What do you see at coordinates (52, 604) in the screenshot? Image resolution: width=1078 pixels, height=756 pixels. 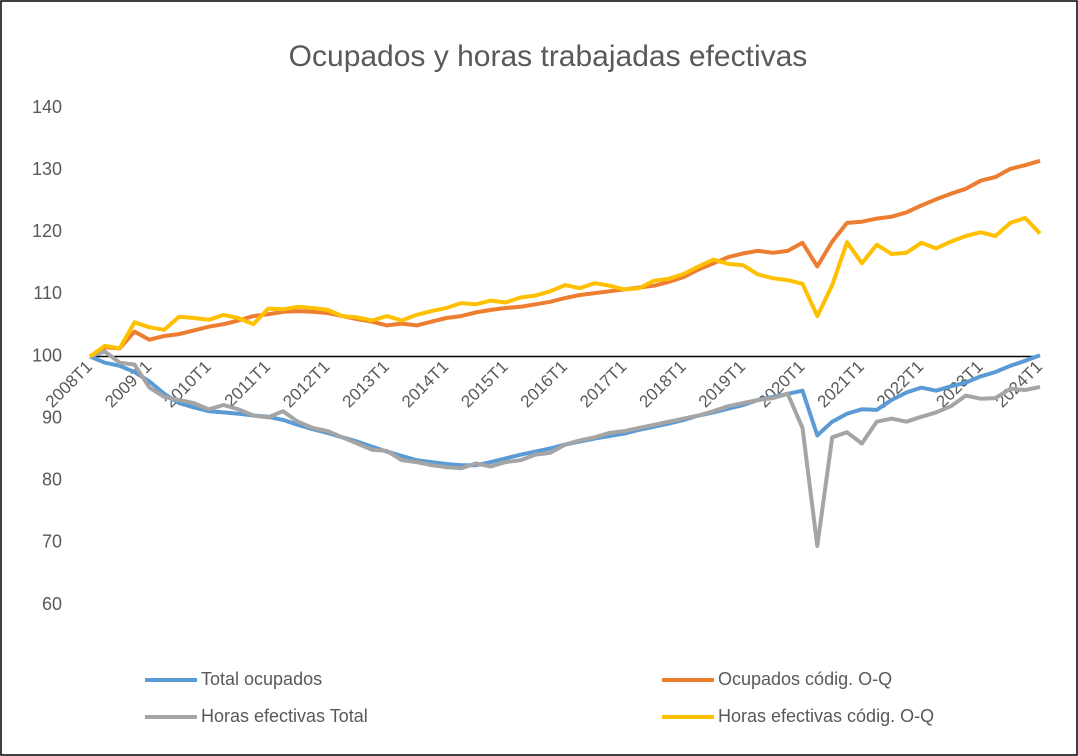 I see `y-tick-label: 60` at bounding box center [52, 604].